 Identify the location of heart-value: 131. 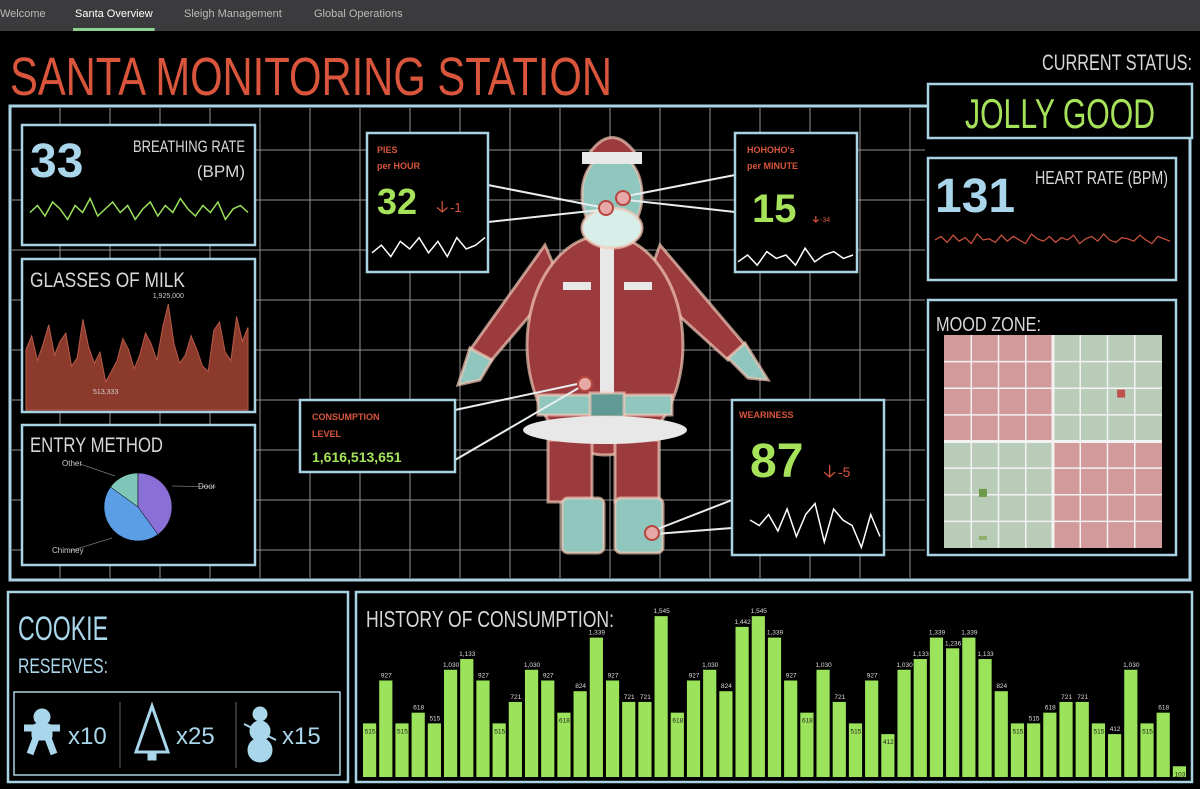
(975, 196).